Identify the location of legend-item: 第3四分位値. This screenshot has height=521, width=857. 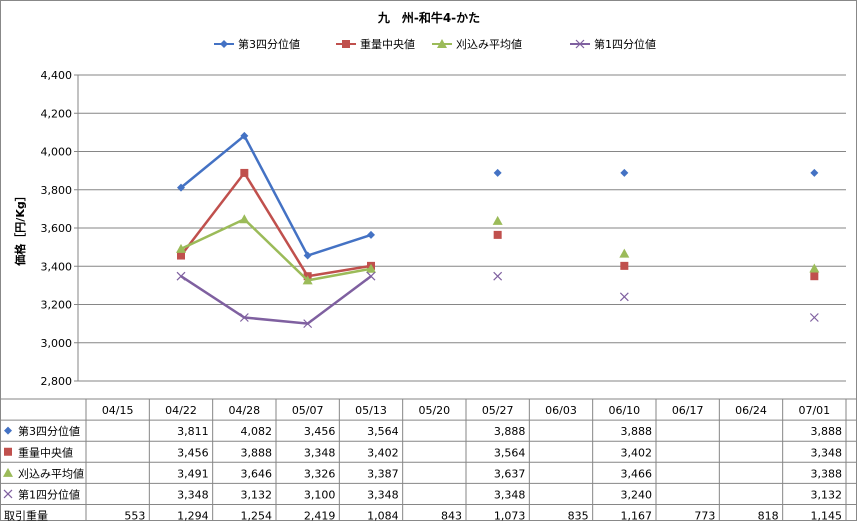
(257, 44).